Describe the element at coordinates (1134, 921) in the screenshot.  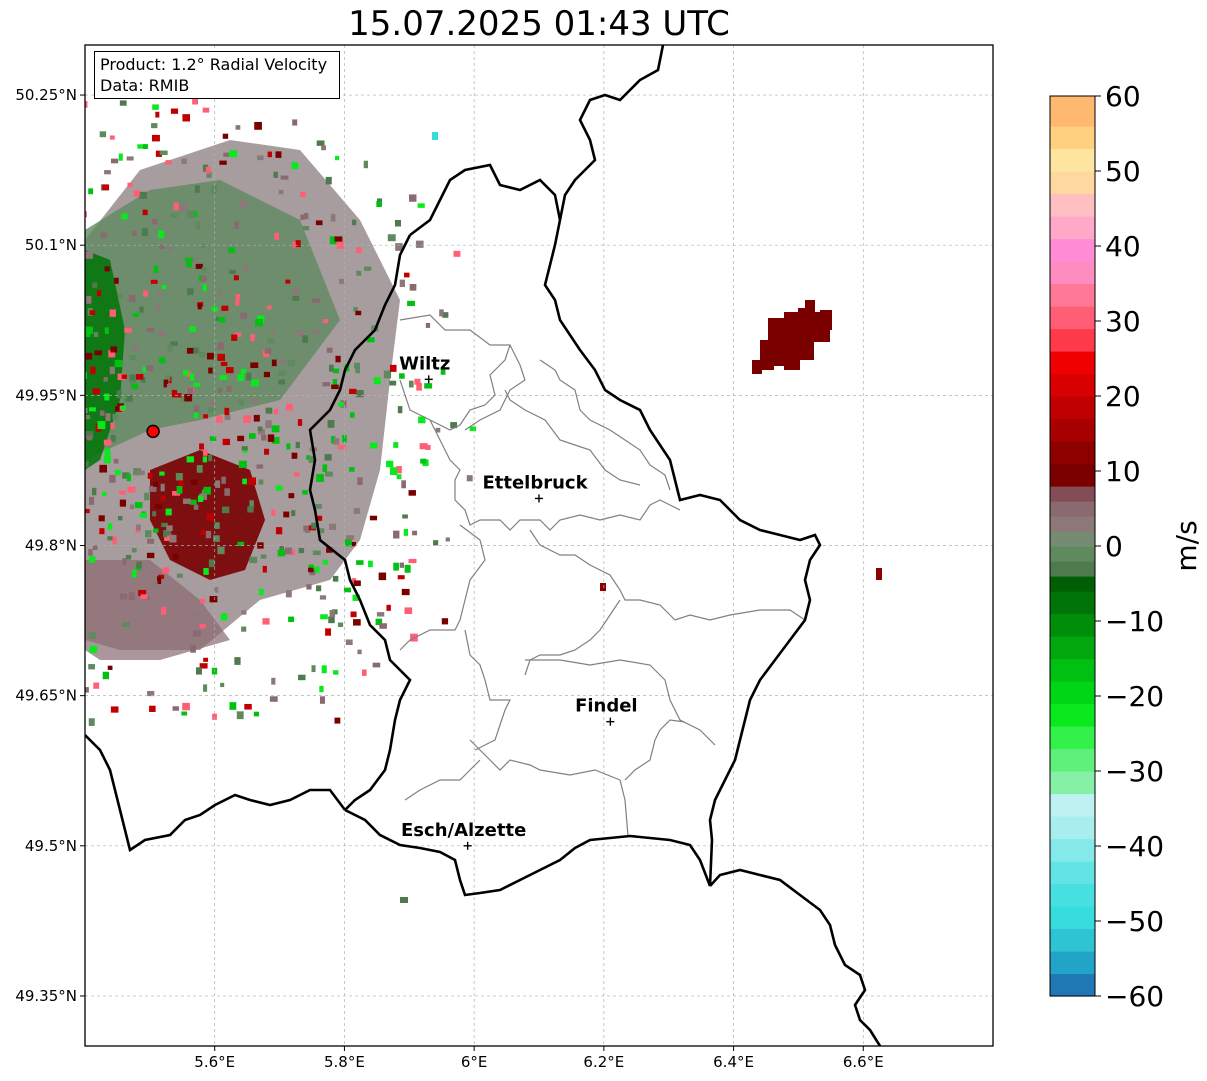
I see `colorbar-tick-label: −50` at that location.